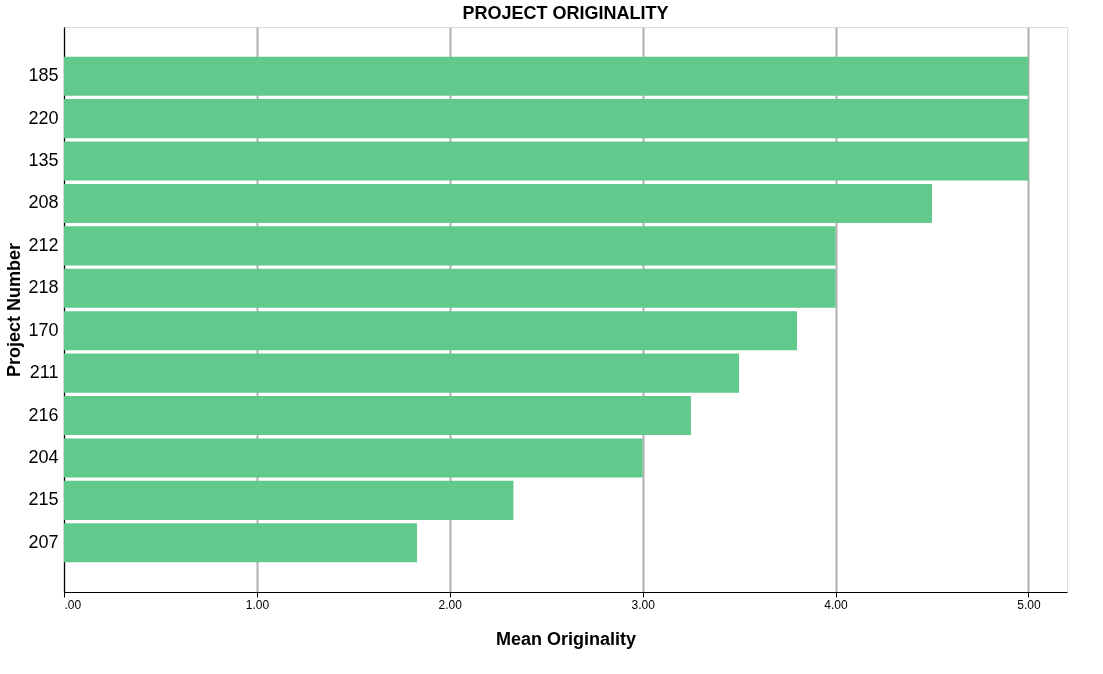 The height and width of the screenshot is (674, 1103). What do you see at coordinates (43, 117) in the screenshot?
I see `y-tick-label: 220` at bounding box center [43, 117].